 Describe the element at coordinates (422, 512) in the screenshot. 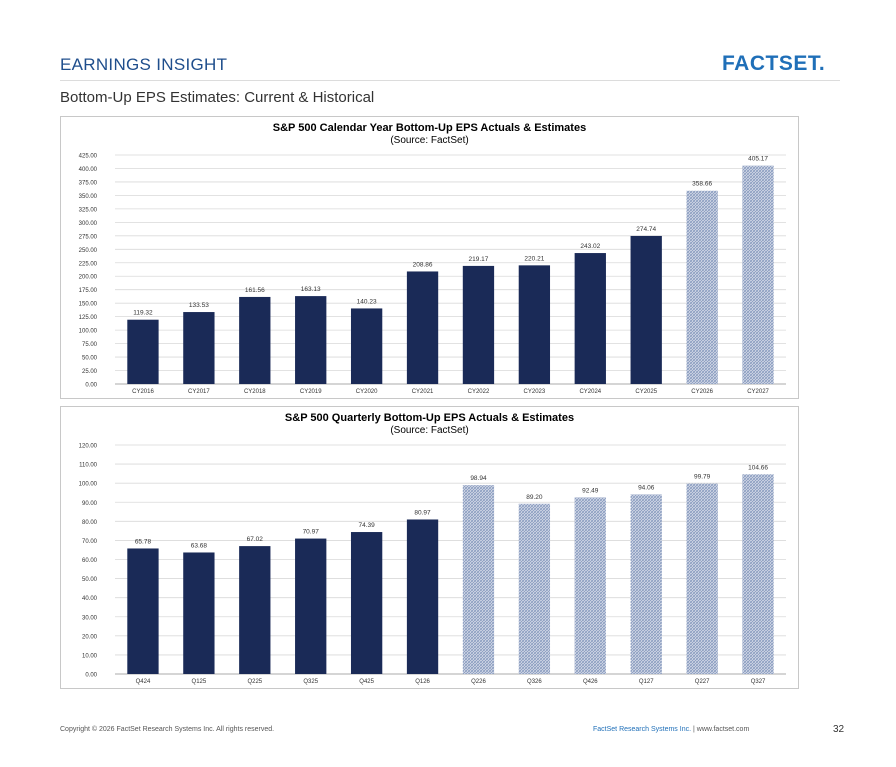

I see `bar-value-label: 80.97` at that location.